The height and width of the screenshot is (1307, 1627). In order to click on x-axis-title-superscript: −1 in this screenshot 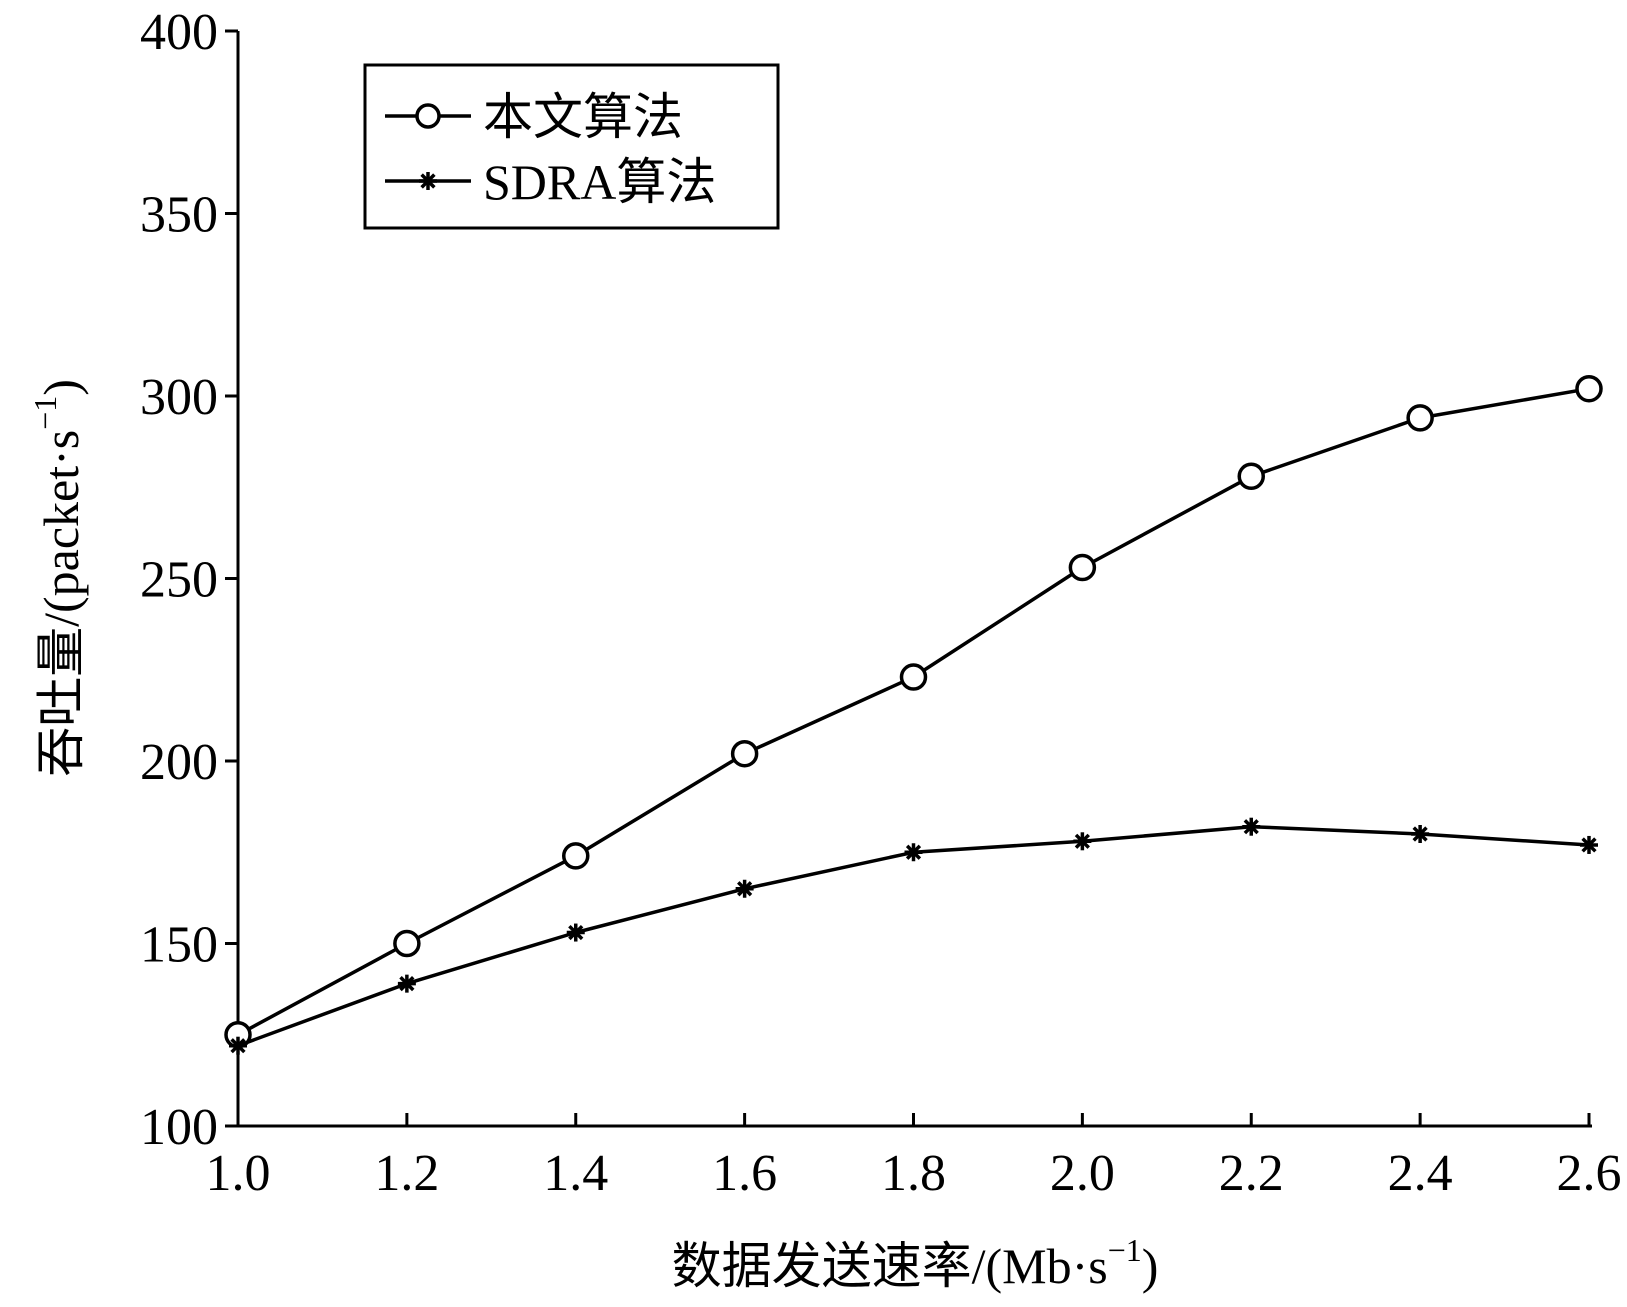, I will do `click(1125, 1250)`.